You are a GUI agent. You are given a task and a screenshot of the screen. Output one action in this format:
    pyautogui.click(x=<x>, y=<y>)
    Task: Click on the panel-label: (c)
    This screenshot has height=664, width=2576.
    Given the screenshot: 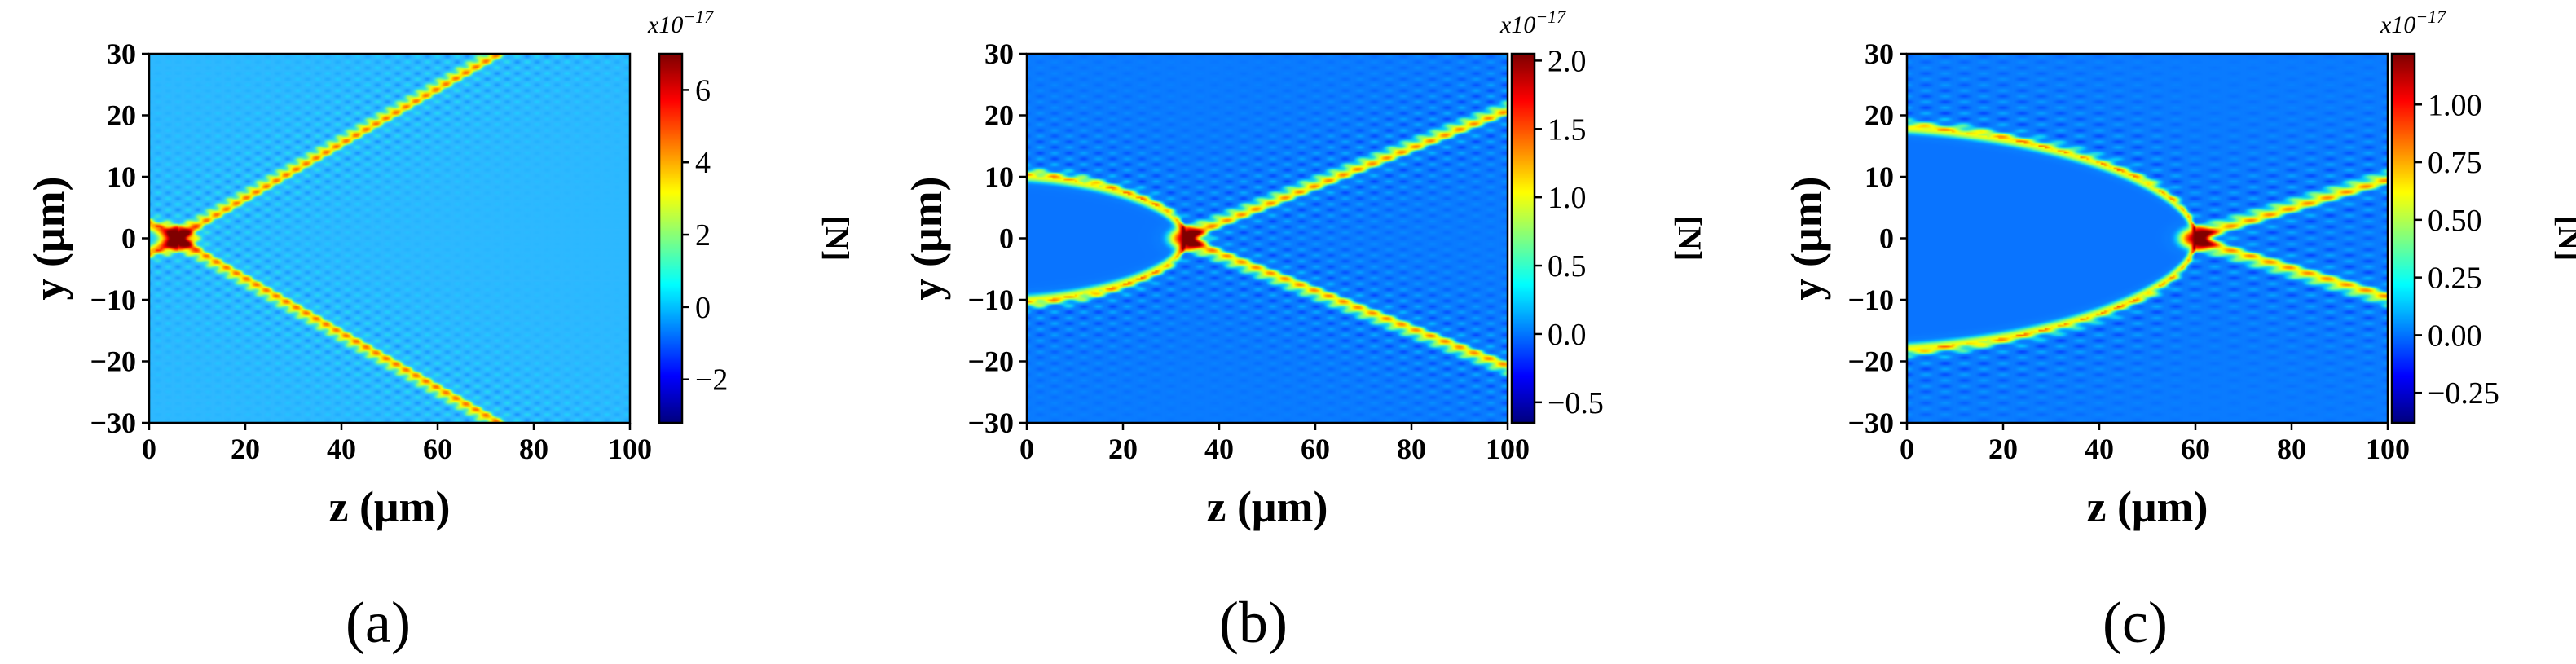 What is the action you would take?
    pyautogui.click(x=2135, y=622)
    